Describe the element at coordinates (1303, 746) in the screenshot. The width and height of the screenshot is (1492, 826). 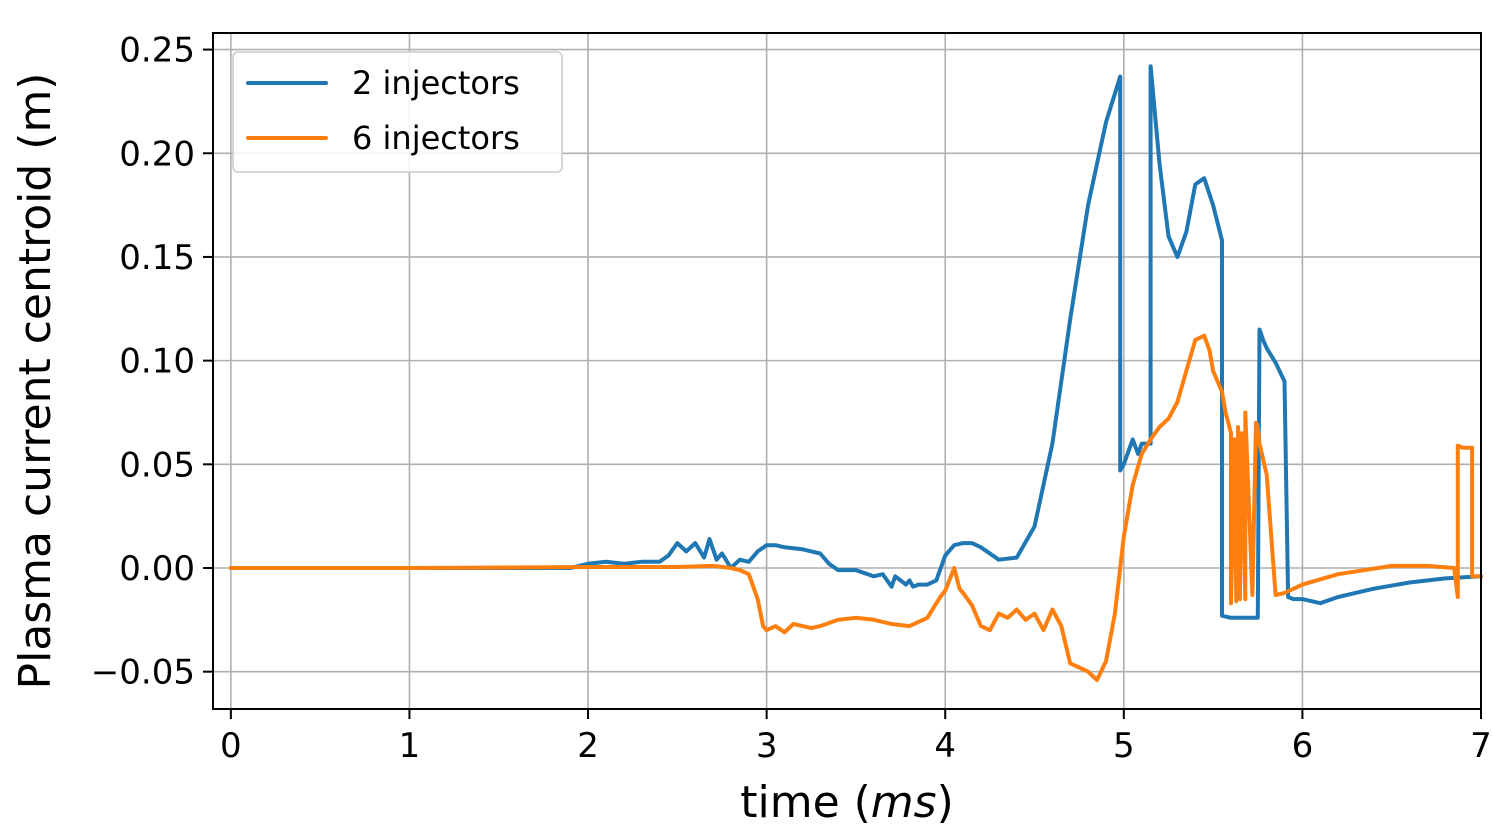
I see `x-tick-label: 6` at that location.